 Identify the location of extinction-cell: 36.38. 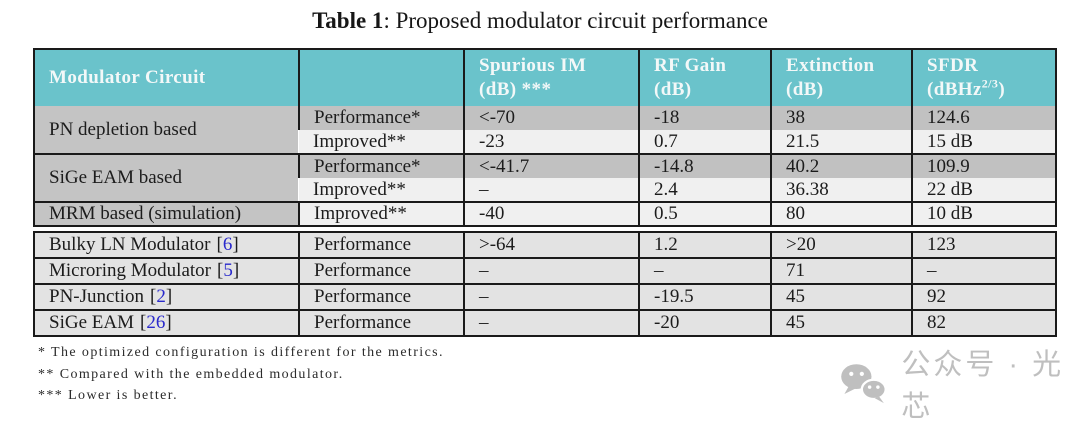
(841, 190).